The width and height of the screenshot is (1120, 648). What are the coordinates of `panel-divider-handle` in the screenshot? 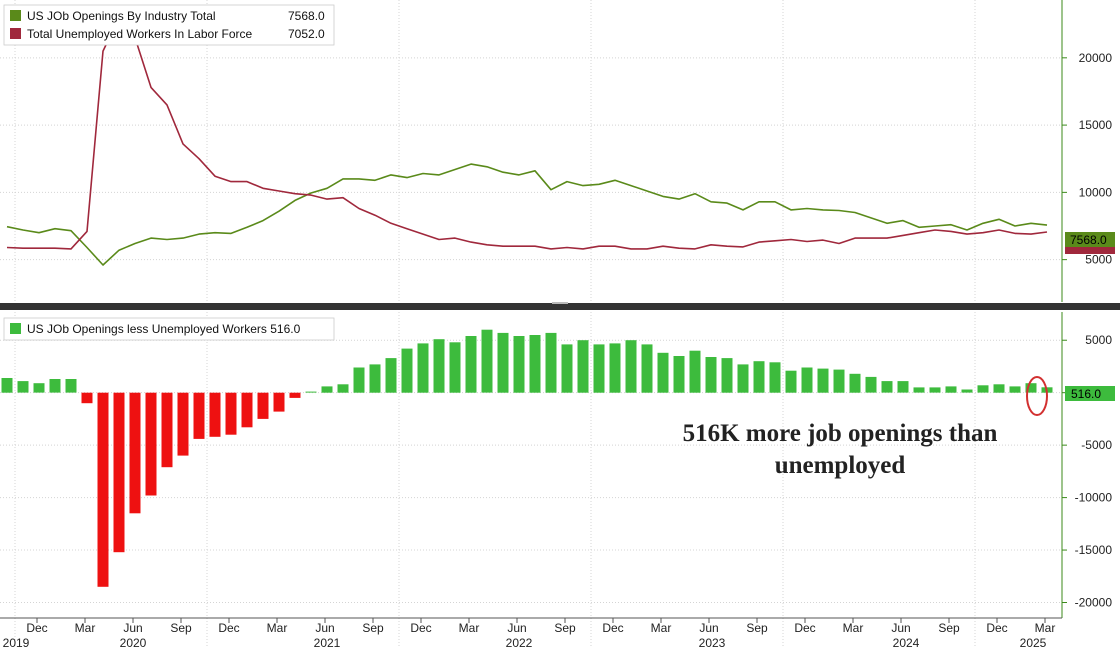 It's located at (560, 303).